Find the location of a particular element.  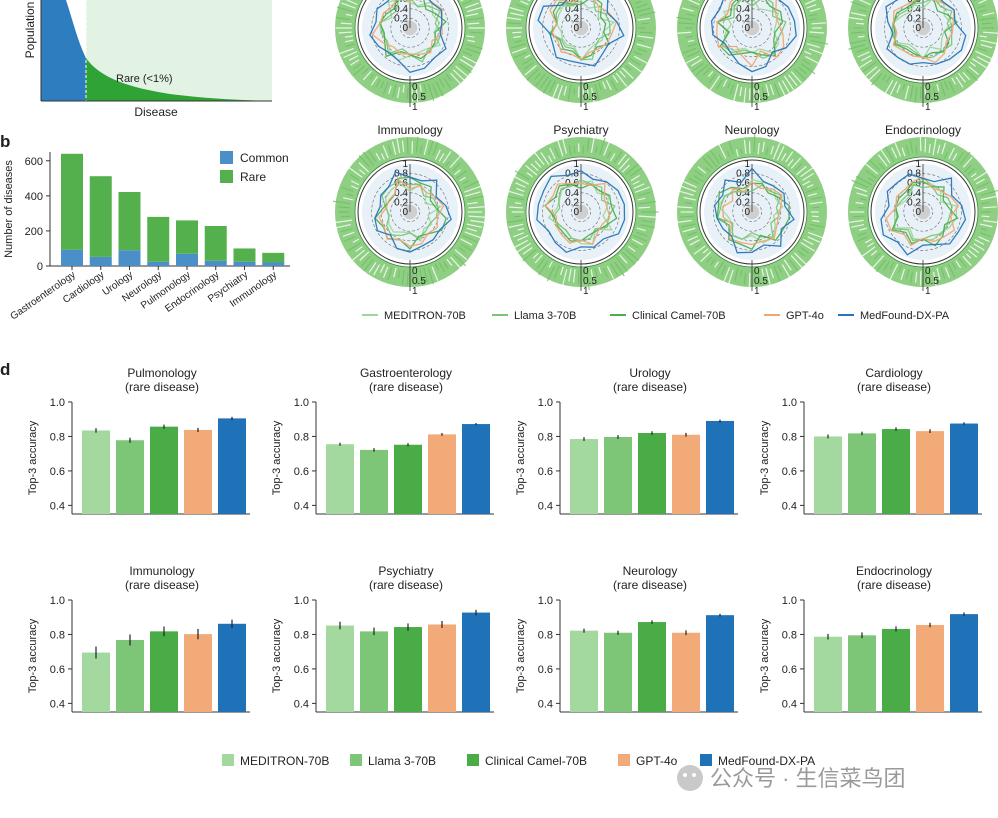

radar-radial-tick: 0.2 is located at coordinates (914, 202).